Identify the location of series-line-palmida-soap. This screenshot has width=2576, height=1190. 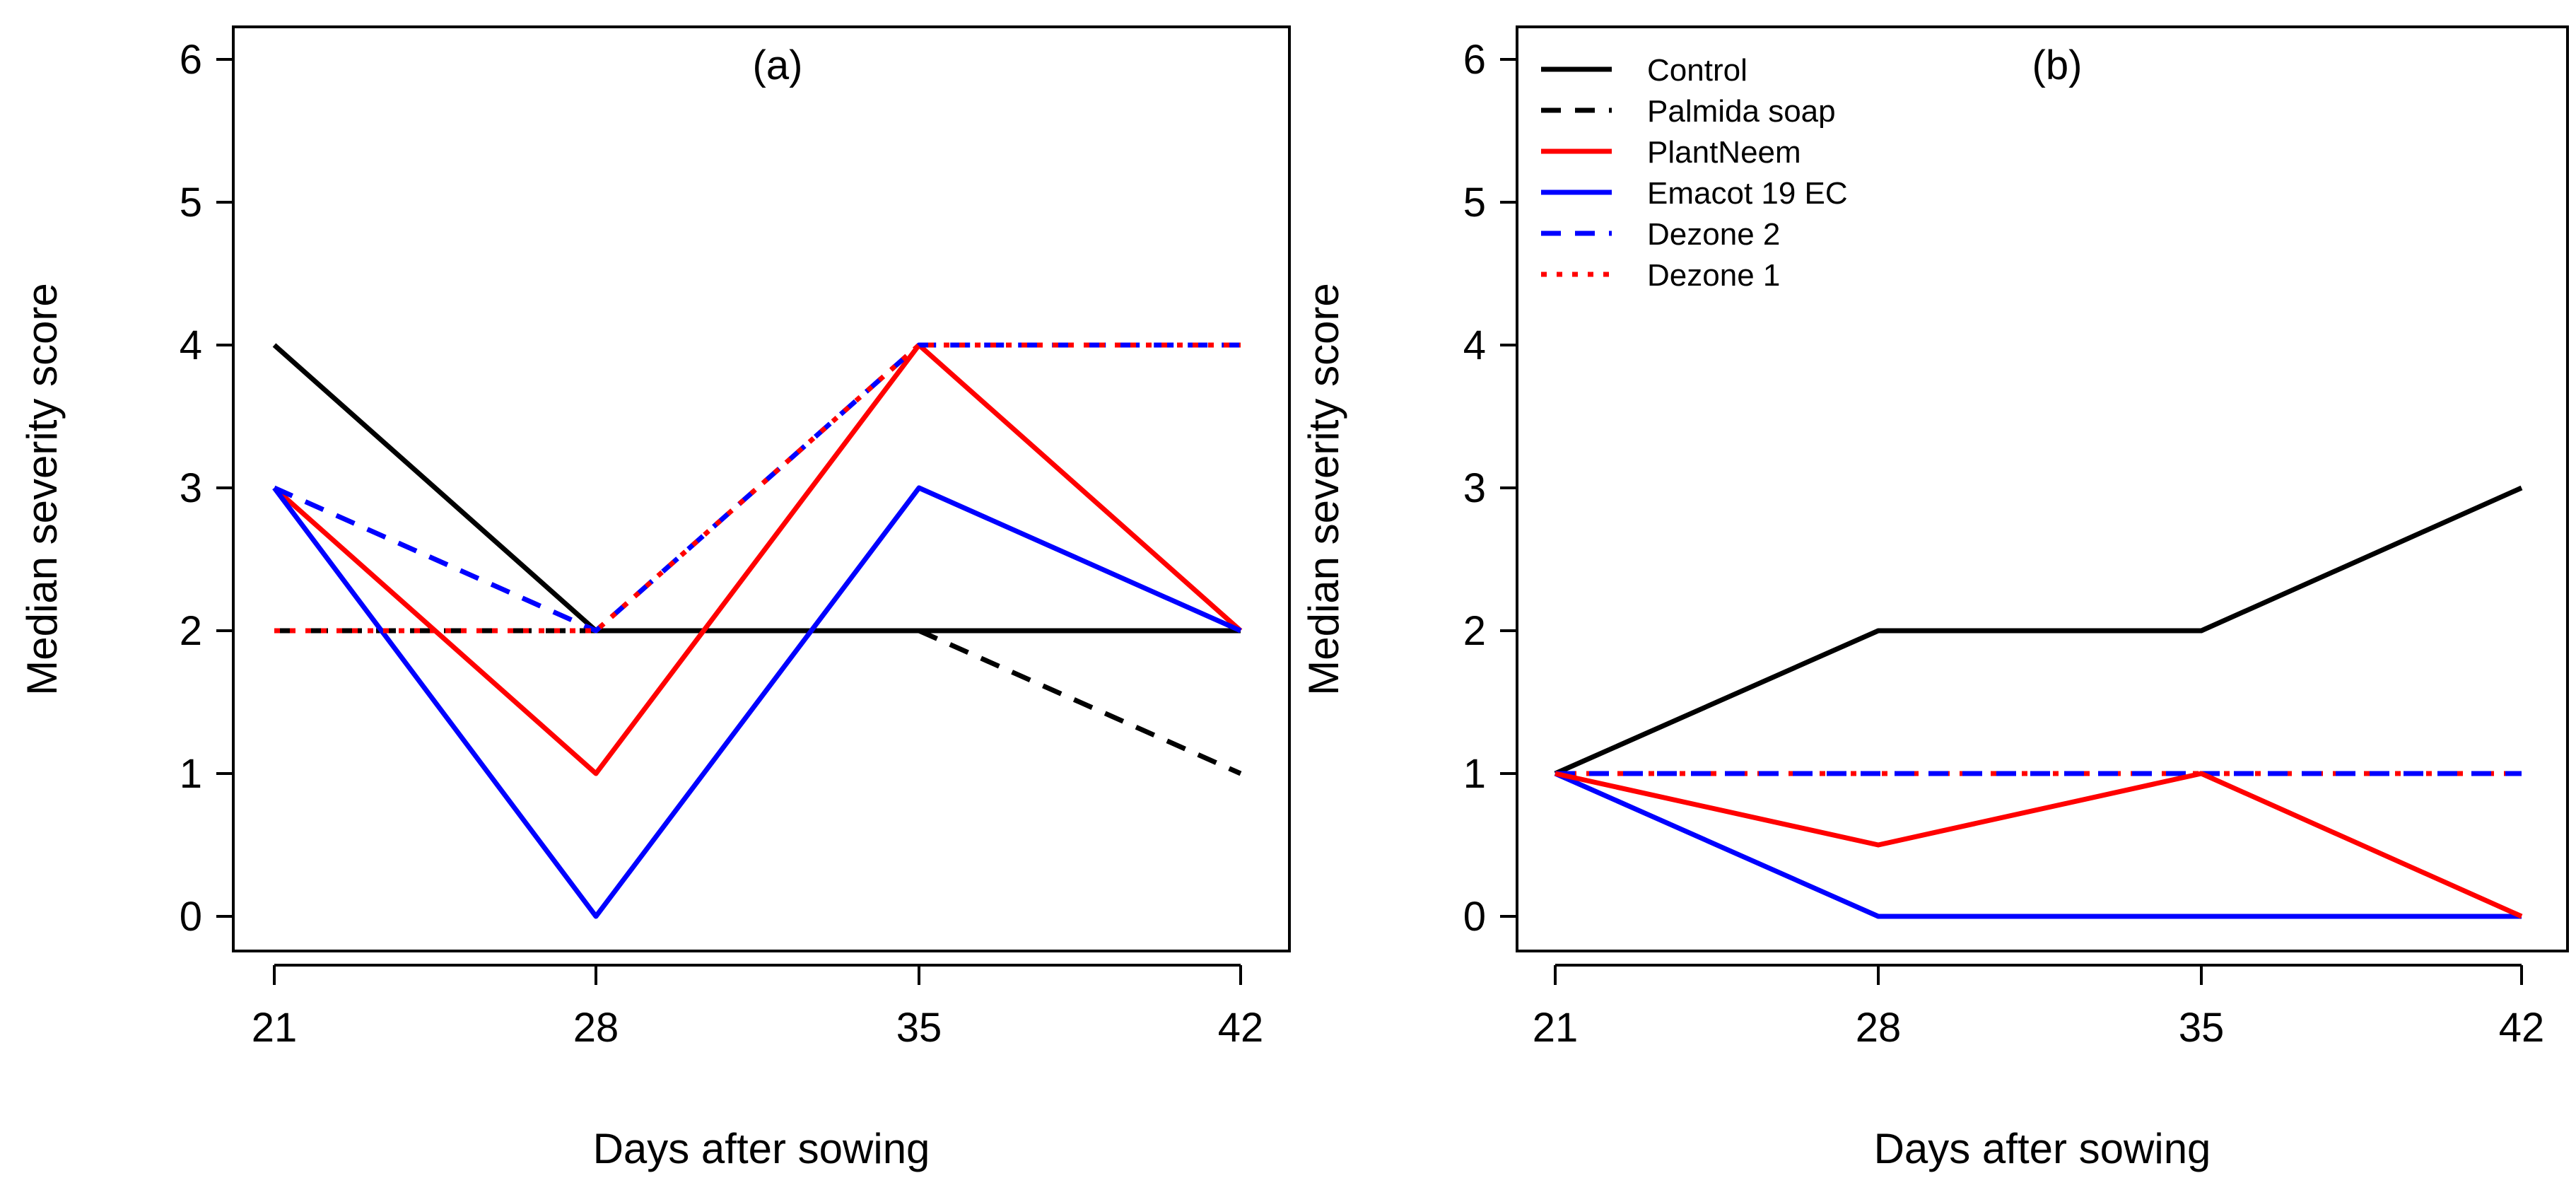
(758, 702).